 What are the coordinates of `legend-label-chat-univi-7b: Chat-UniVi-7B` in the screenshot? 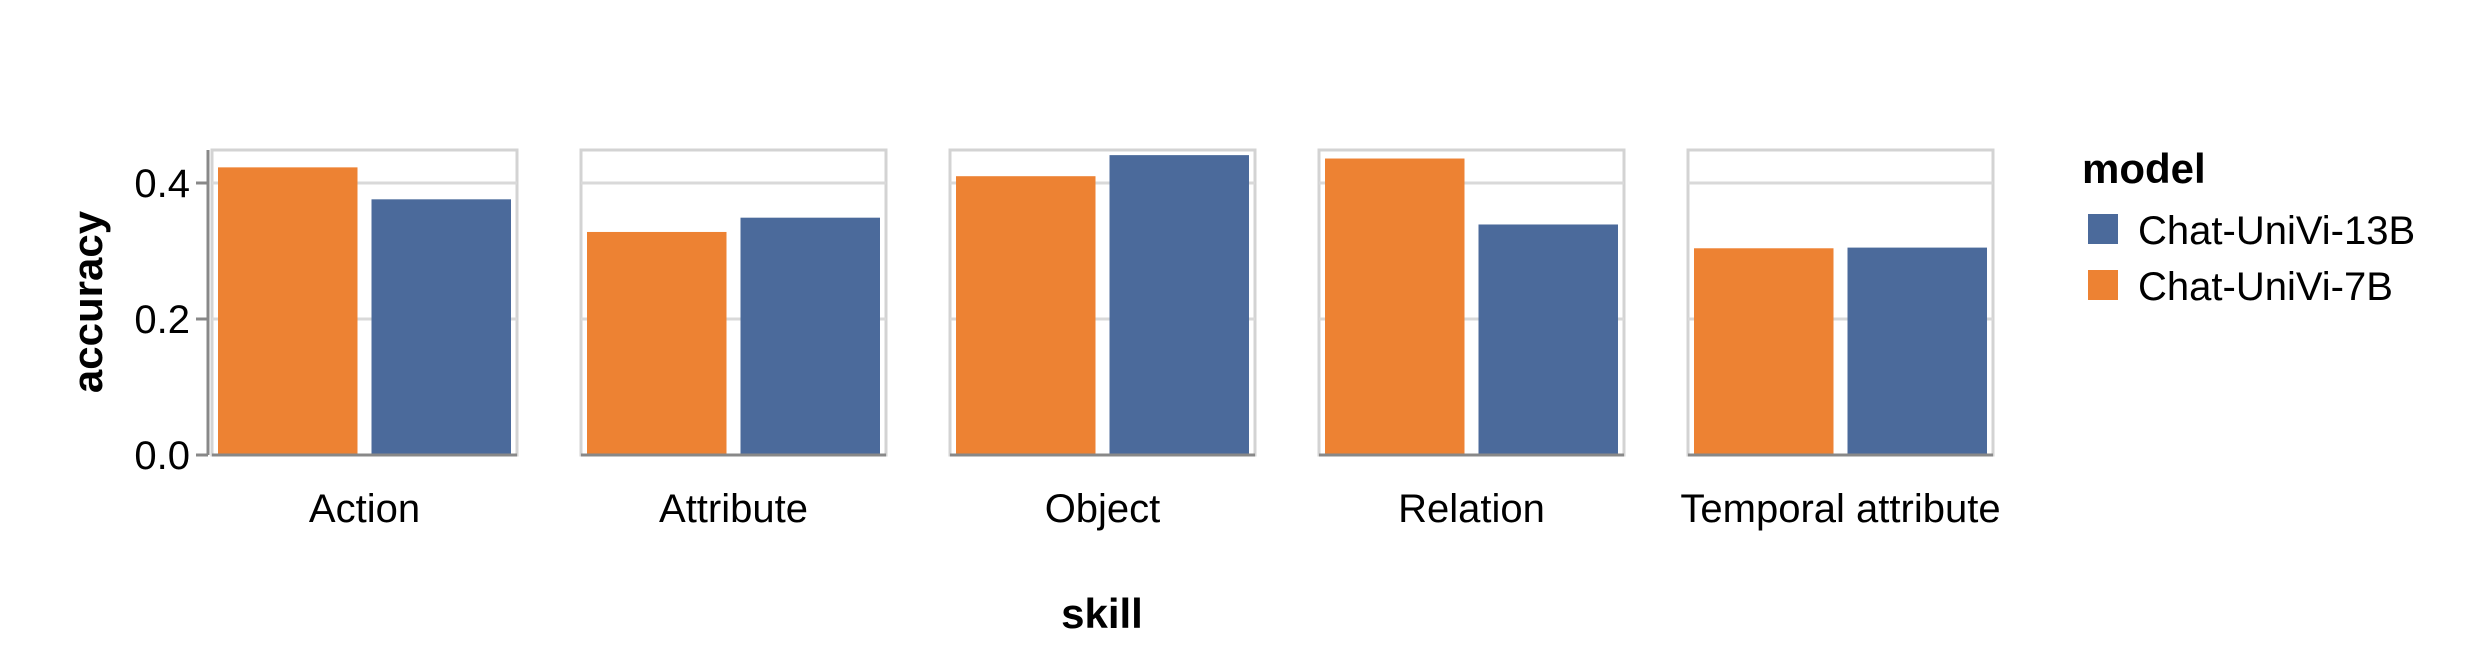 It's located at (2265, 287).